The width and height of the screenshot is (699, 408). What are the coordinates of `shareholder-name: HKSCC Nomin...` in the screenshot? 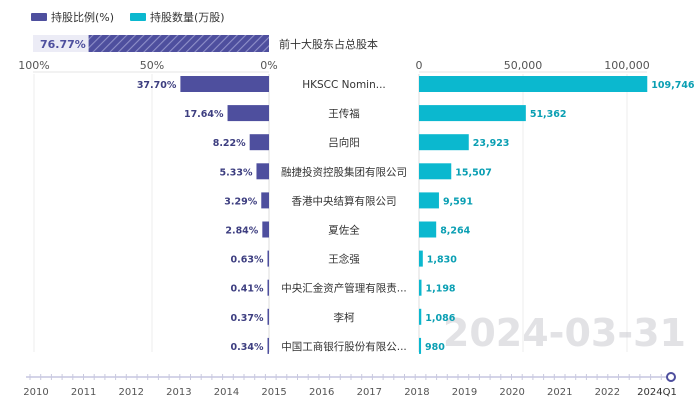 It's located at (344, 85).